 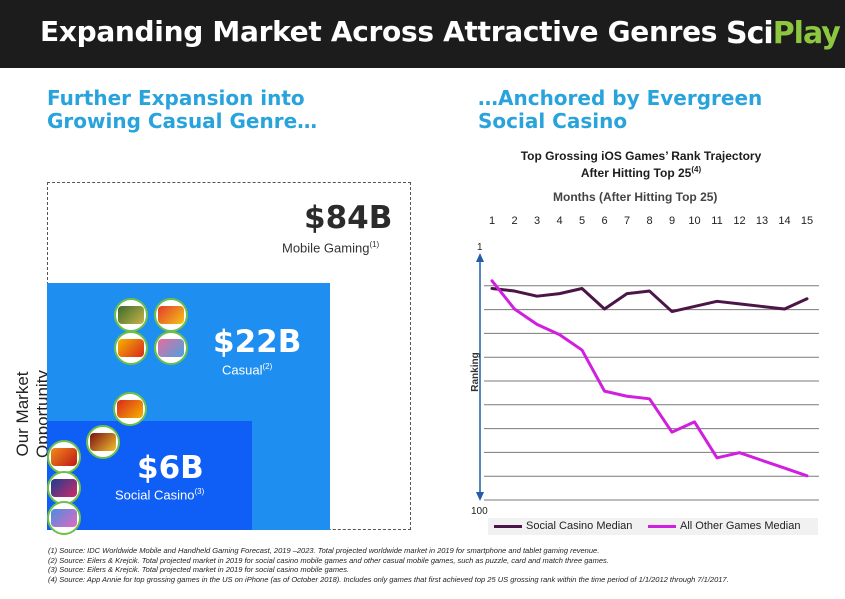 What do you see at coordinates (480, 247) in the screenshot?
I see `y-tick-label: 1` at bounding box center [480, 247].